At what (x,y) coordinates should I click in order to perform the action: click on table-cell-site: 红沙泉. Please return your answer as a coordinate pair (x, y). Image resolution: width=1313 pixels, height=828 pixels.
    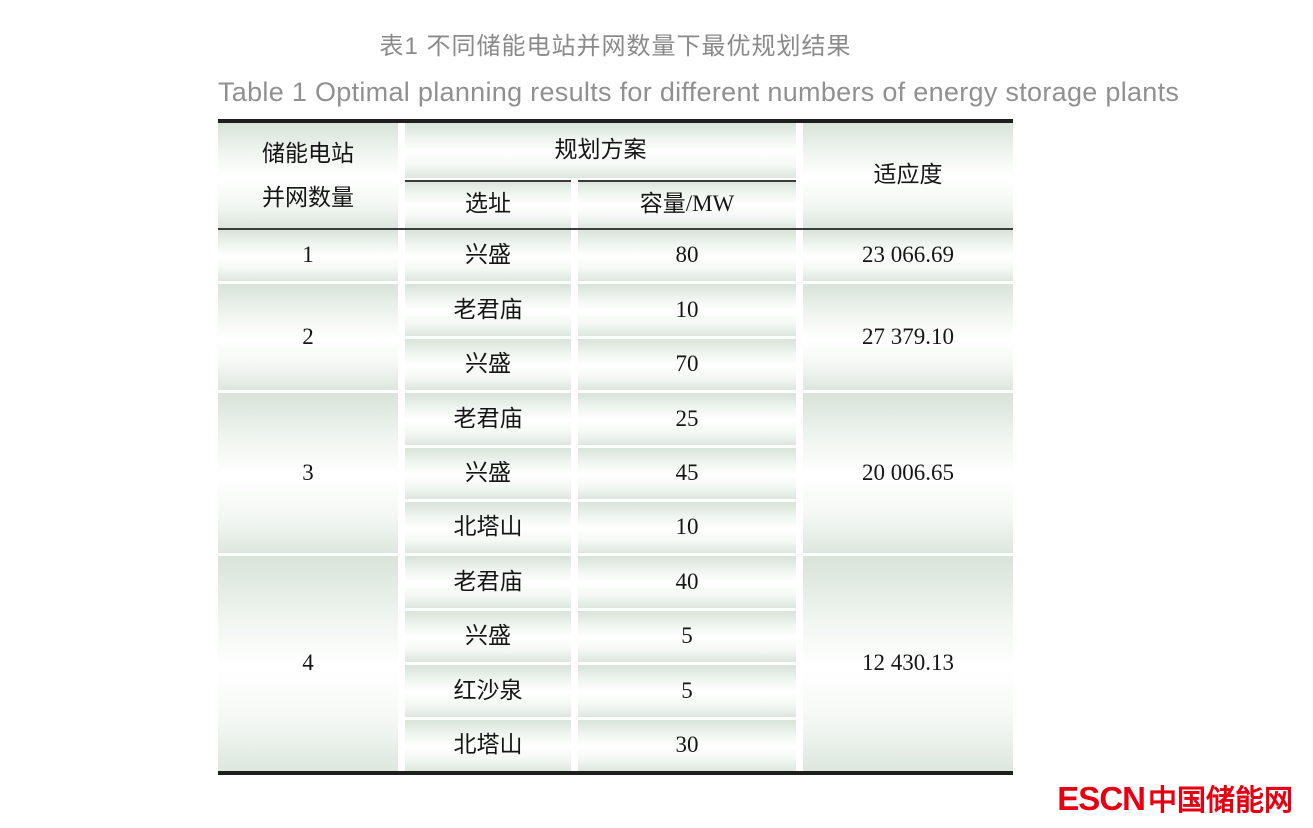
    Looking at the image, I should click on (488, 691).